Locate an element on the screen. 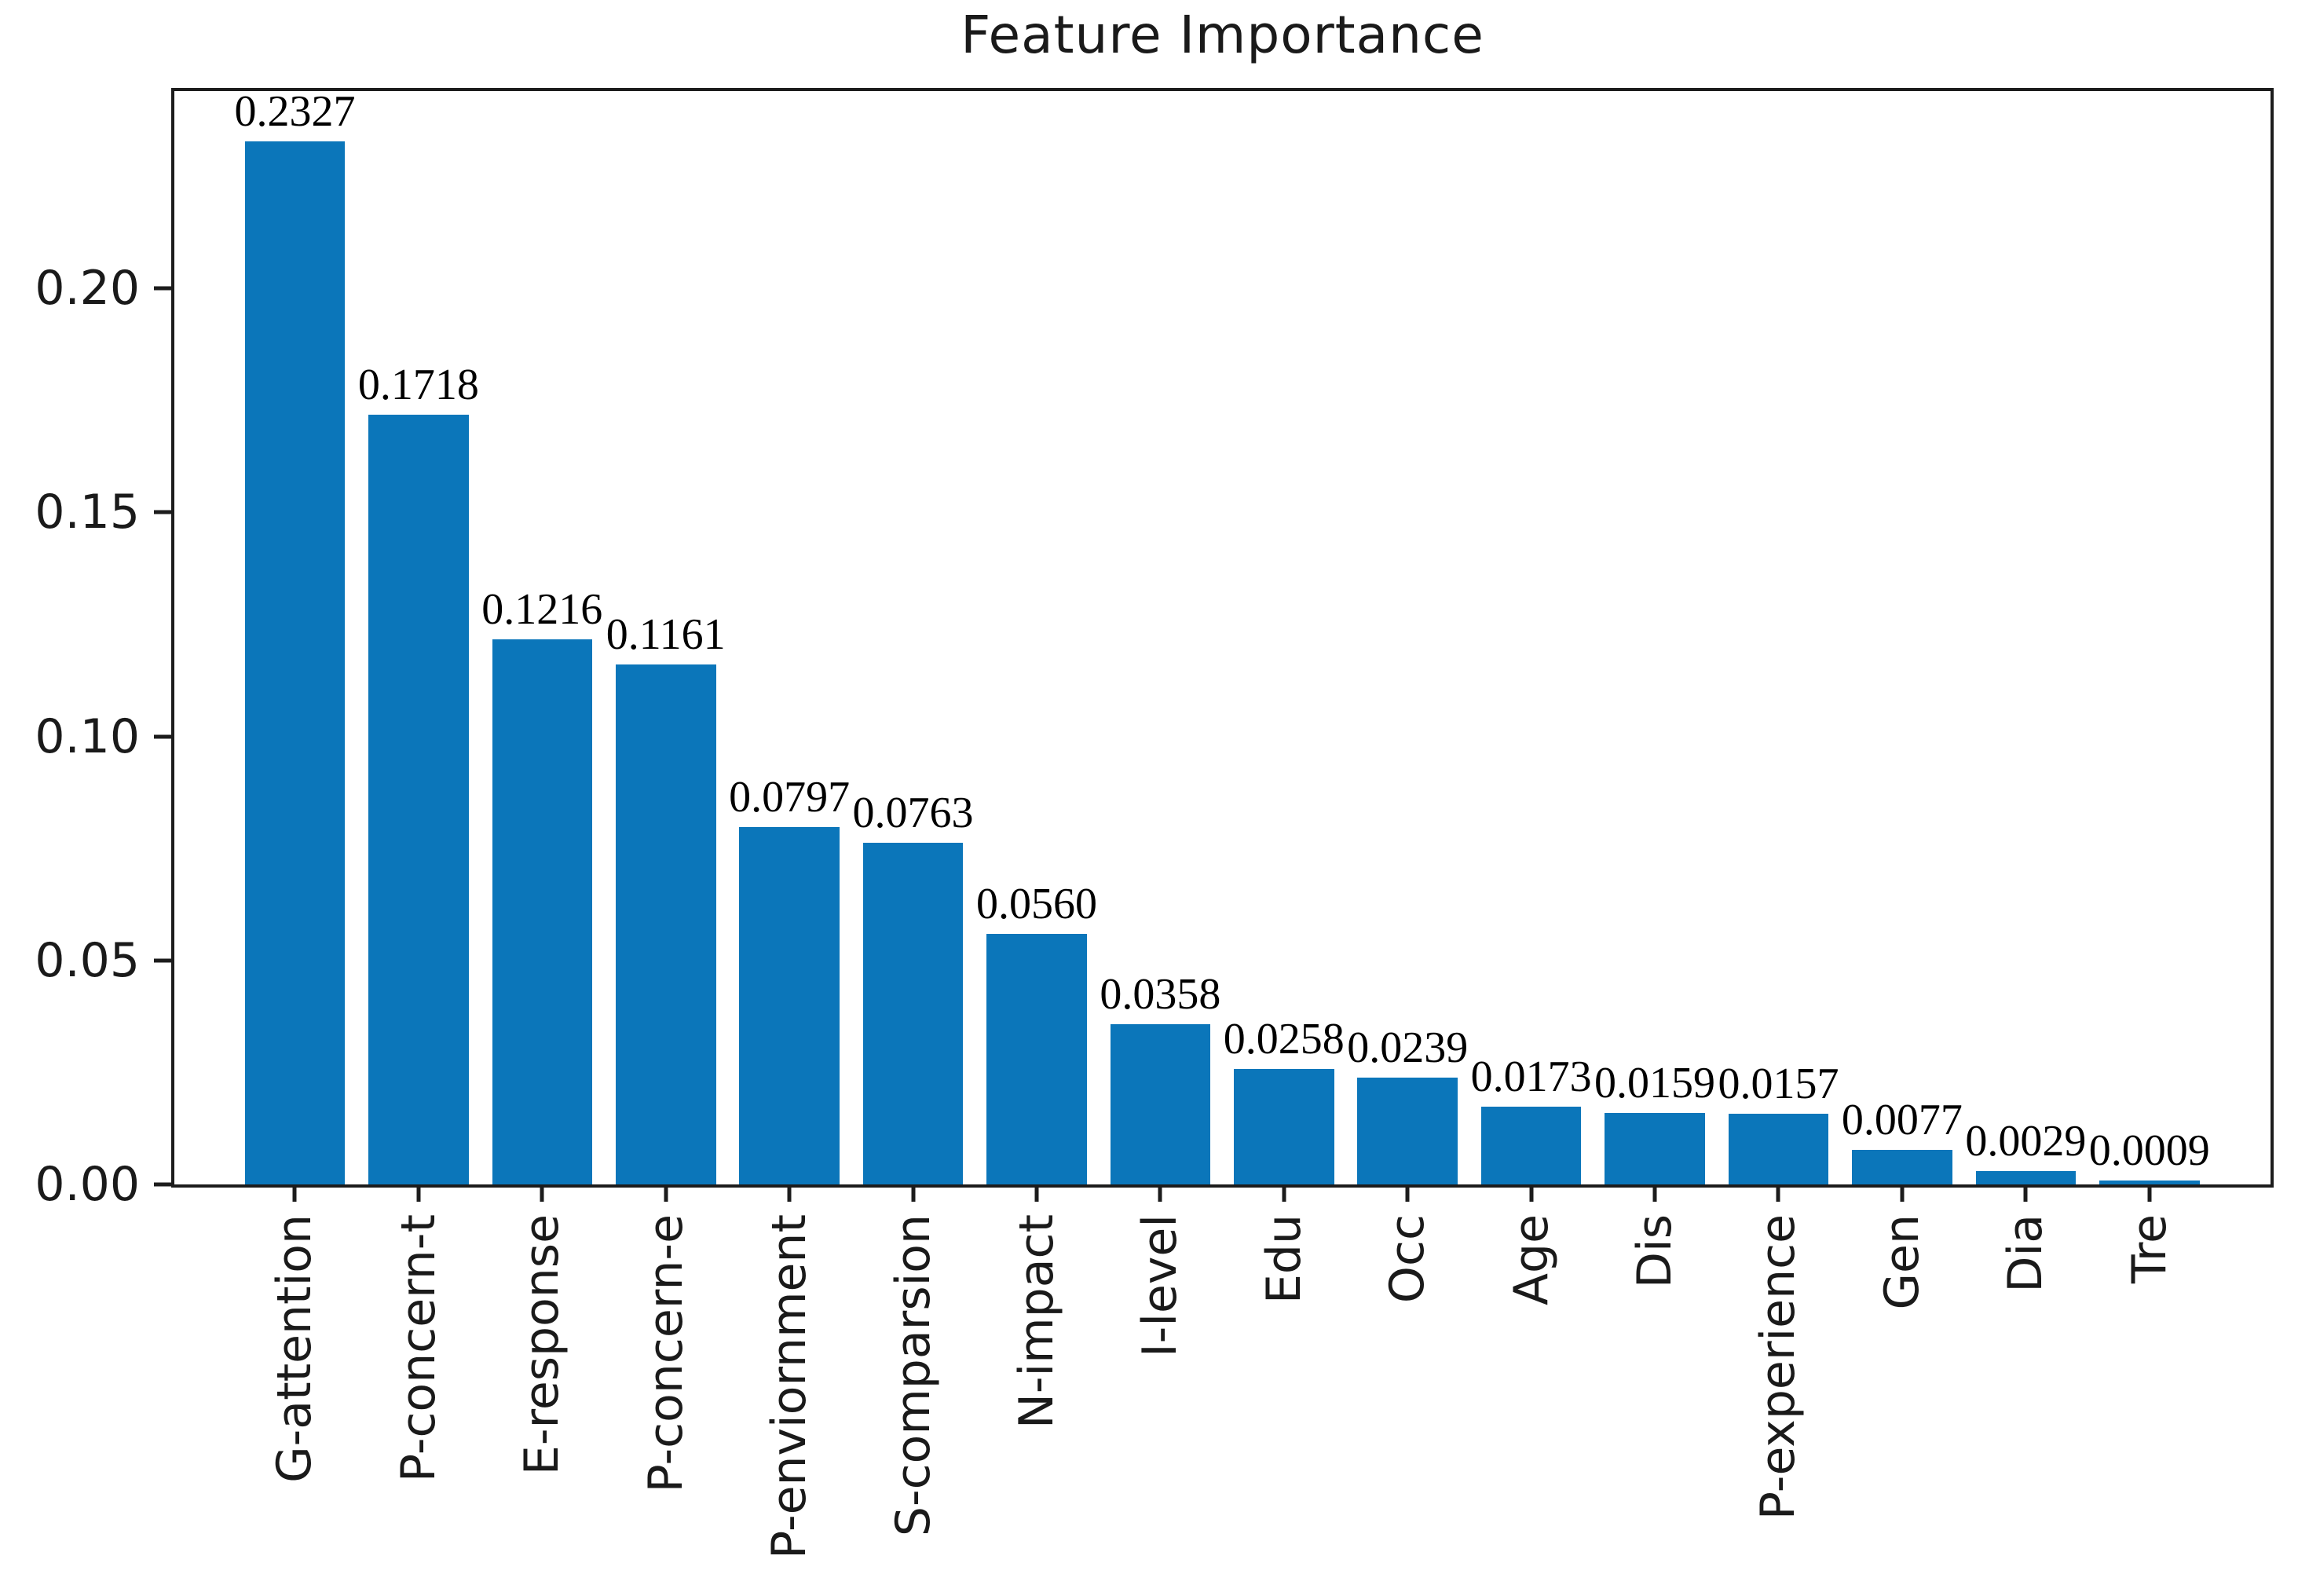 This screenshot has height=1596, width=2298. x-tick-label: Age is located at coordinates (1531, 1261).